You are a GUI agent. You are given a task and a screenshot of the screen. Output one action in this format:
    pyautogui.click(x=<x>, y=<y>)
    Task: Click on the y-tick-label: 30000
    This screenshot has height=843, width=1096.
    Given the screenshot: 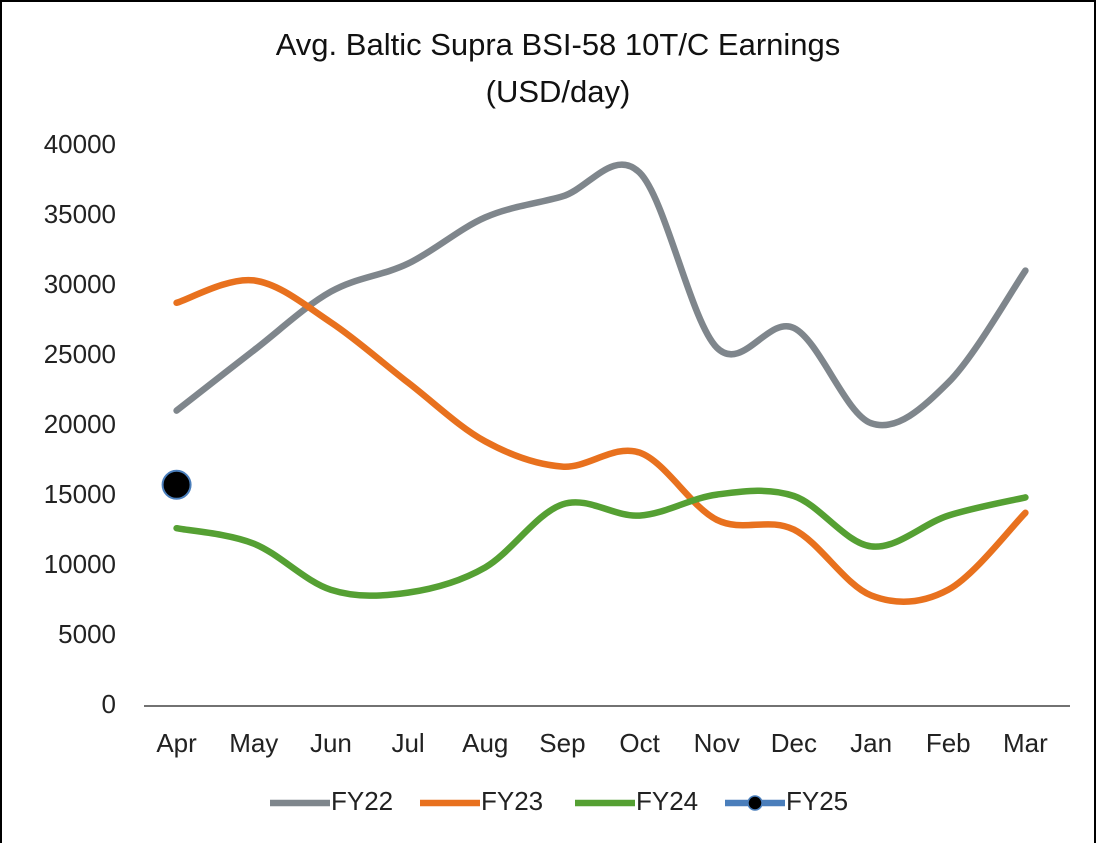 What is the action you would take?
    pyautogui.click(x=80, y=284)
    